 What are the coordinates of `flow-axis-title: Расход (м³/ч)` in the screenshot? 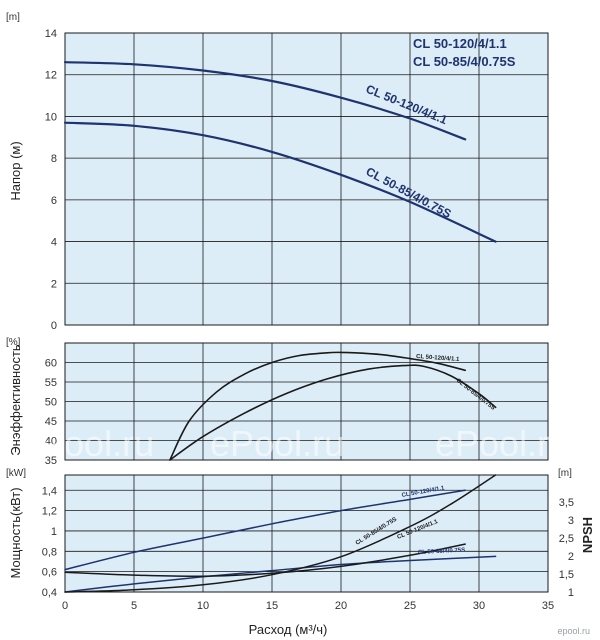 It's located at (288, 629).